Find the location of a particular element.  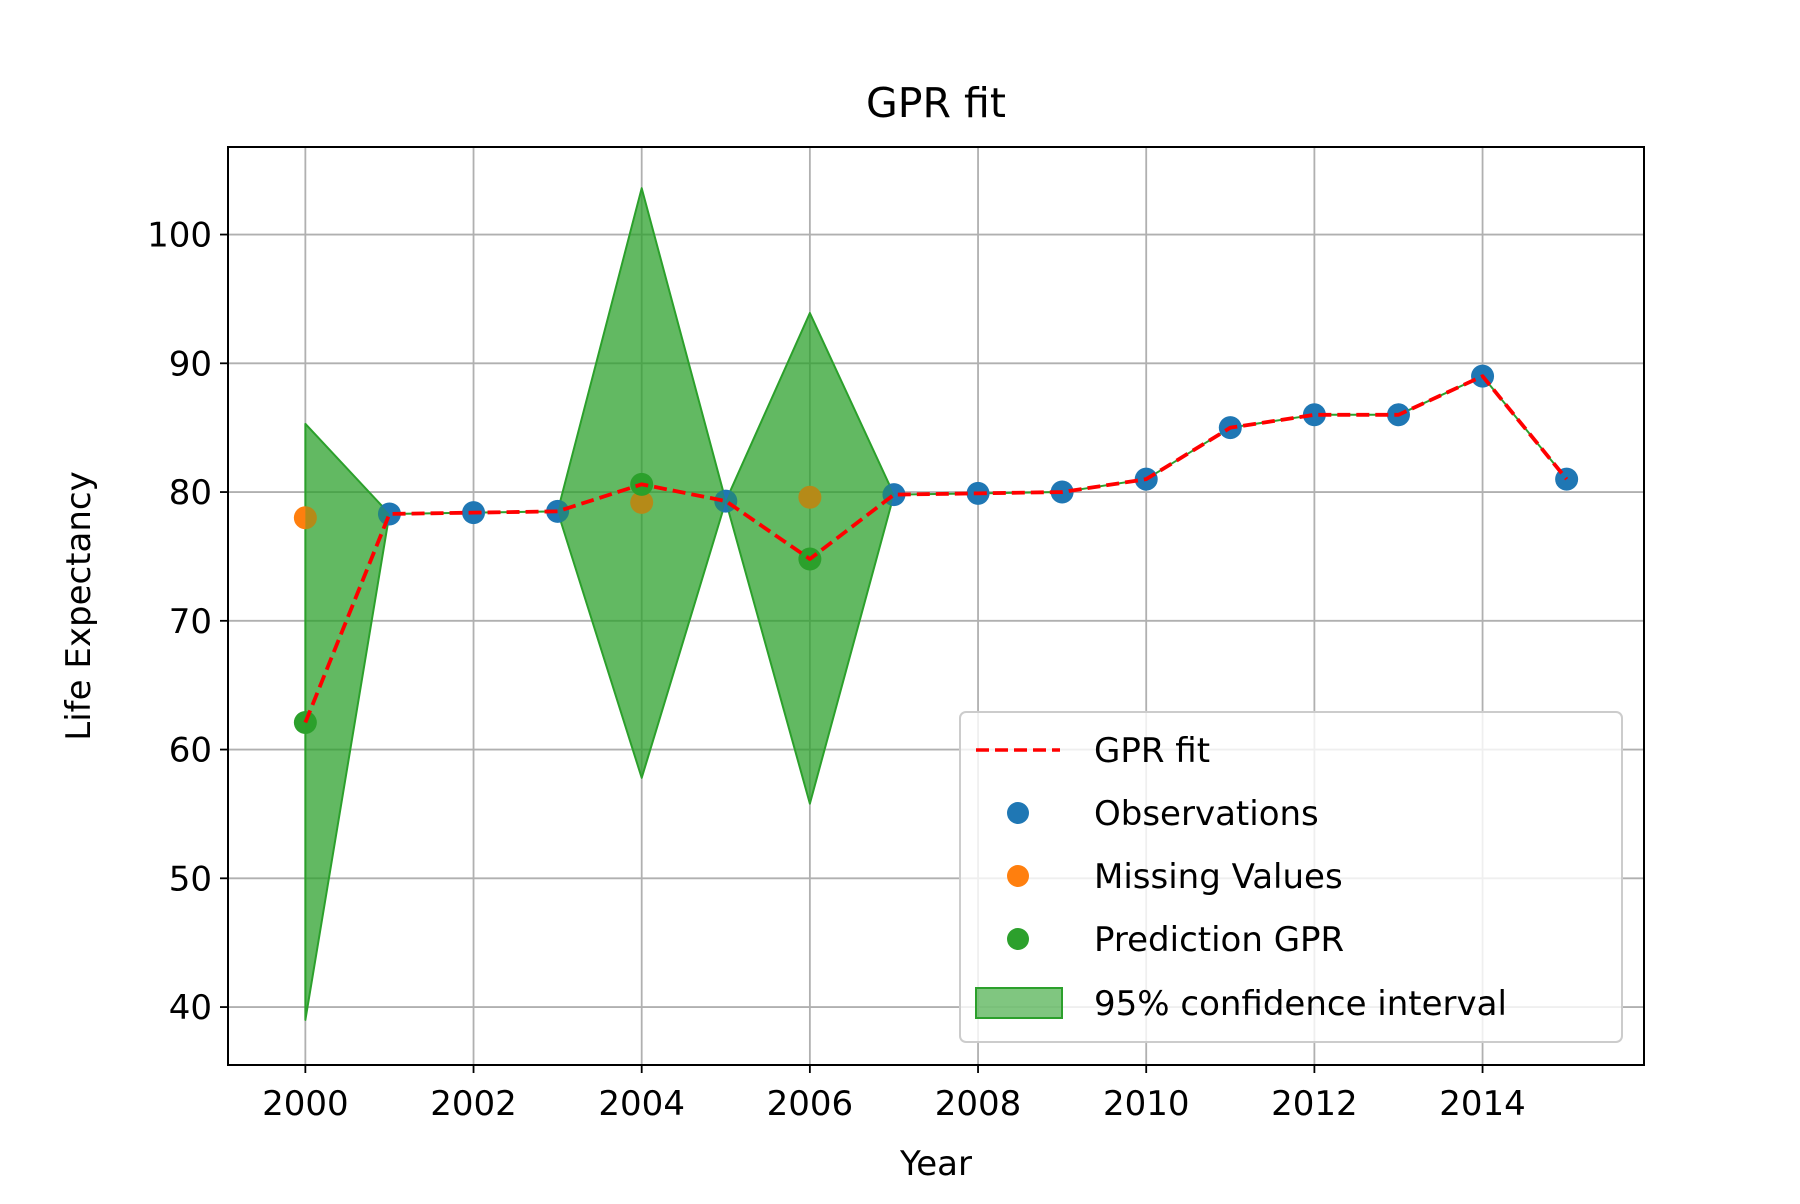

x-tick-label-2002: 2002 is located at coordinates (473, 1104).